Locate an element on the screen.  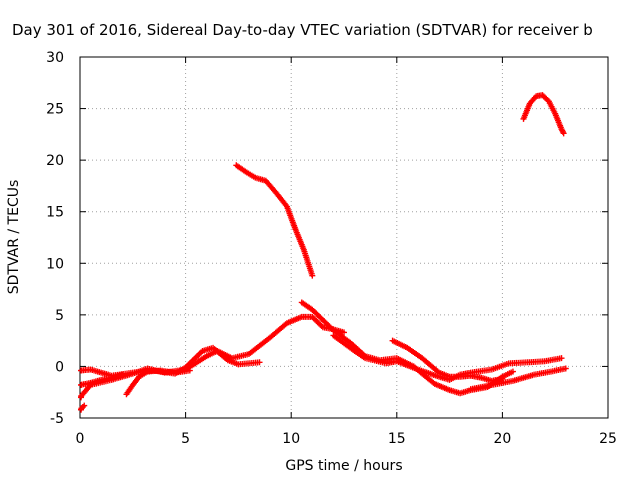
y-tick-label: 10 is located at coordinates (55, 264).